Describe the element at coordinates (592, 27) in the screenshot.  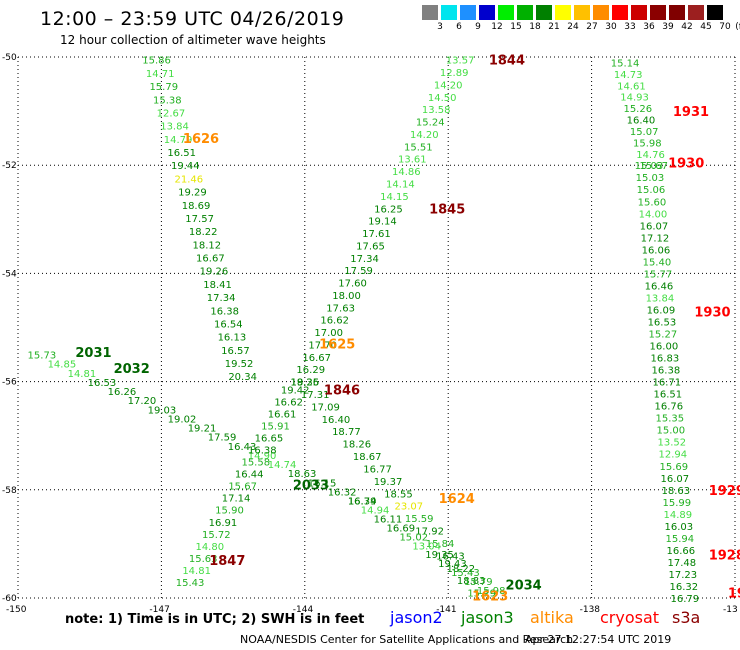
I see `colorbar-label: 27` at that location.